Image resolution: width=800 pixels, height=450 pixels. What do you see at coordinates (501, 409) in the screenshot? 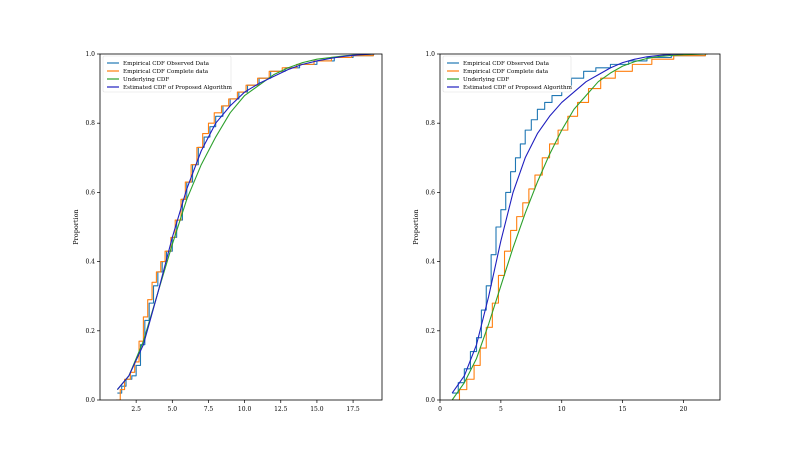
I see `x-tick-label: 5` at bounding box center [501, 409].